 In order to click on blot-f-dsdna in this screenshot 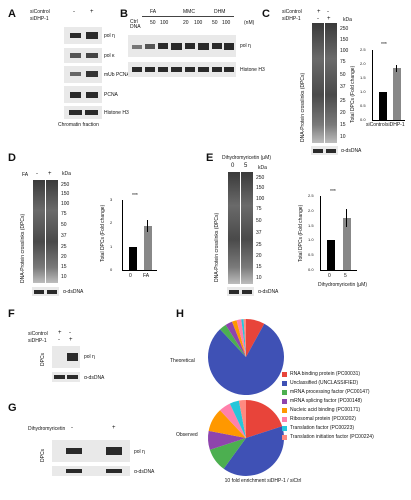, I will do `click(66, 377)`.